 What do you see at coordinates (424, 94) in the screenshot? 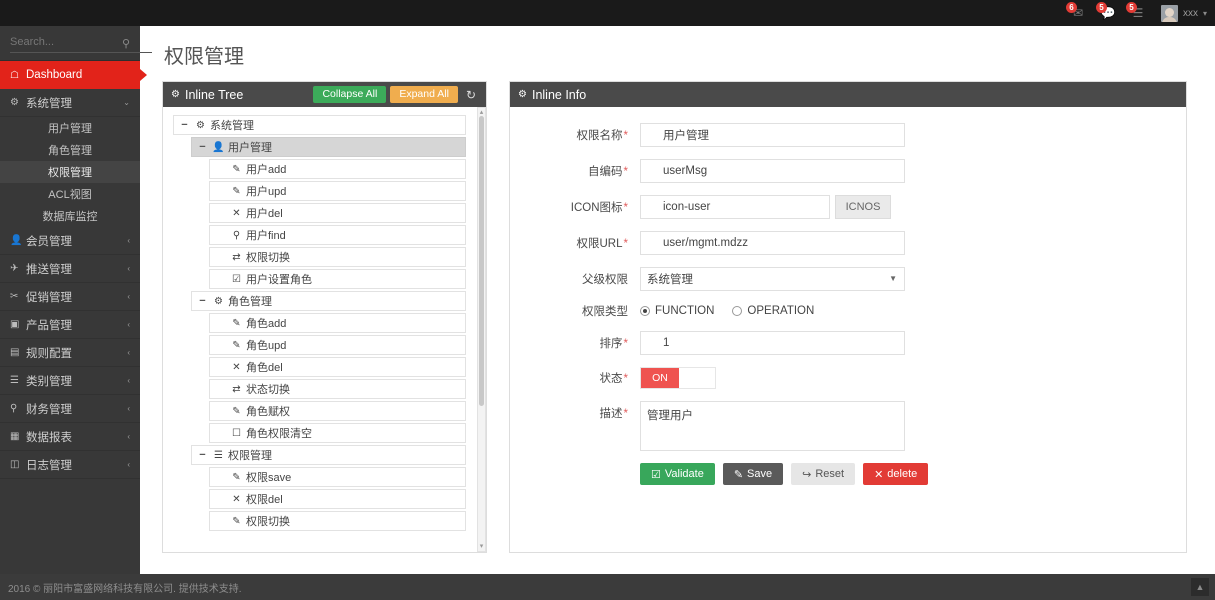
I see `expand-all-button: Expand All` at bounding box center [424, 94].